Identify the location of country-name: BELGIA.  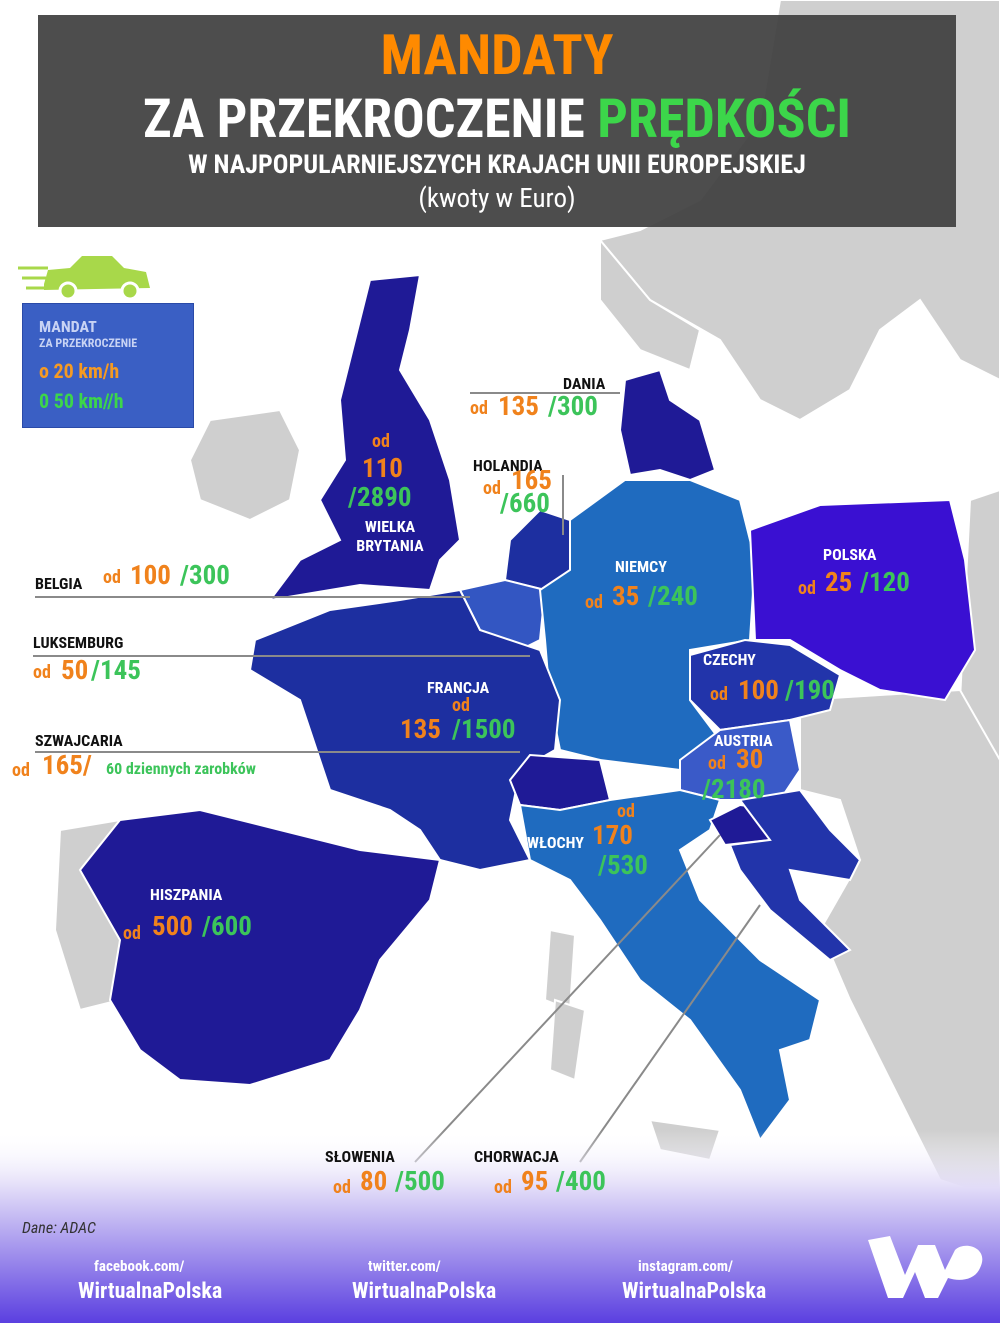
(59, 583).